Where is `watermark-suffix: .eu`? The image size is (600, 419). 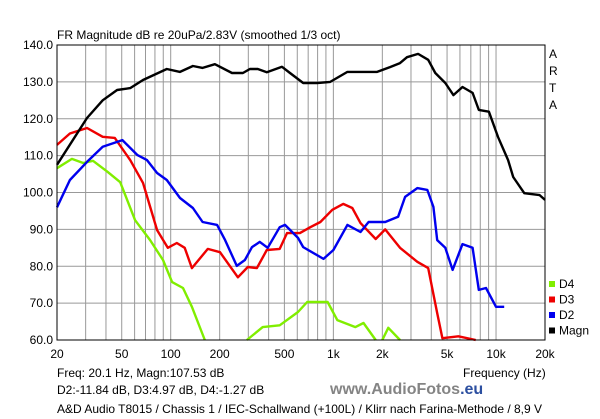 watermark-suffix: .eu is located at coordinates (472, 389).